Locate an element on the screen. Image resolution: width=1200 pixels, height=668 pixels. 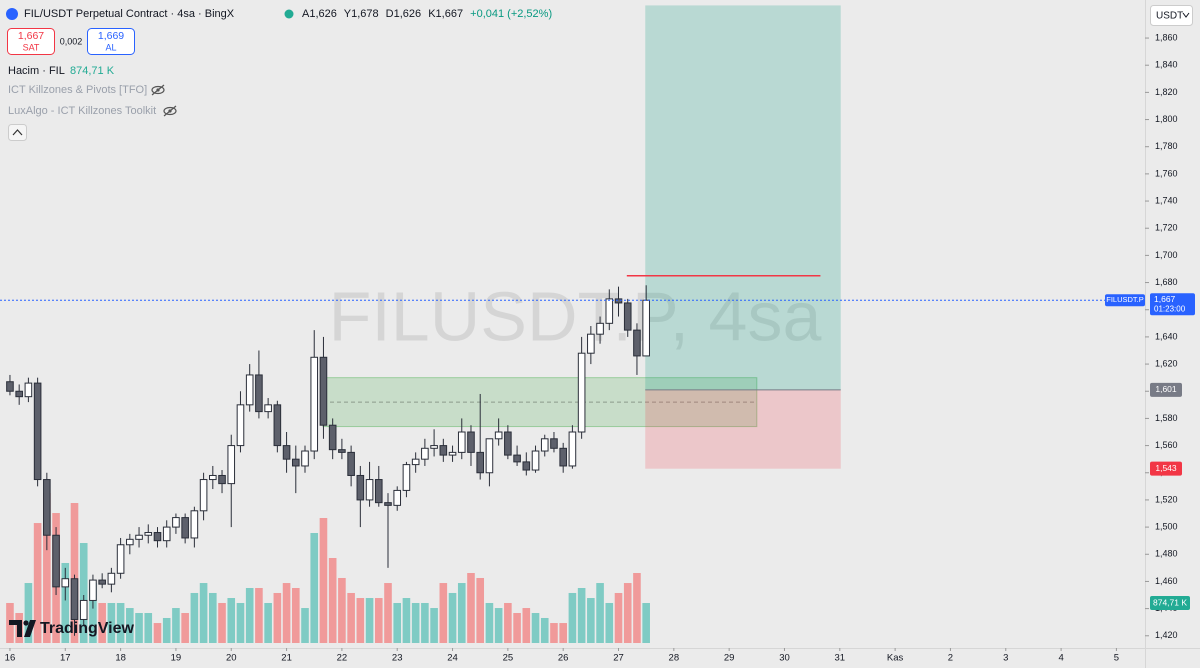
stop-zone is located at coordinates (743, 429).